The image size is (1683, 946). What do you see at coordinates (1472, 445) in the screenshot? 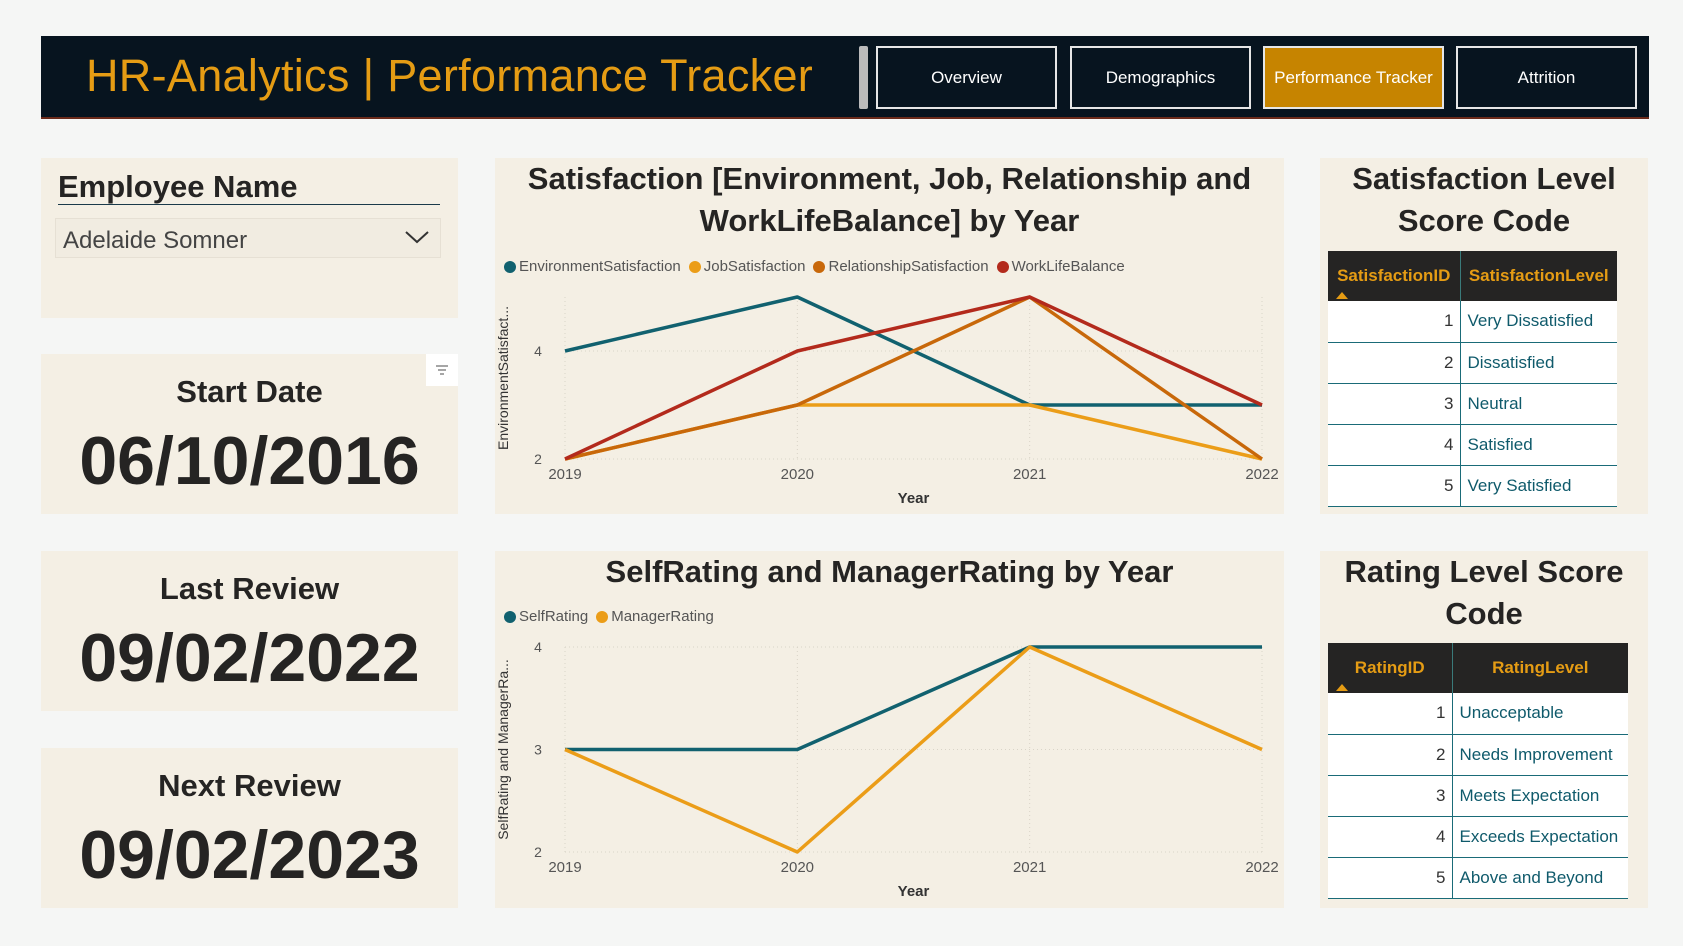
I see `table-row: 4 Satisfied` at bounding box center [1472, 445].